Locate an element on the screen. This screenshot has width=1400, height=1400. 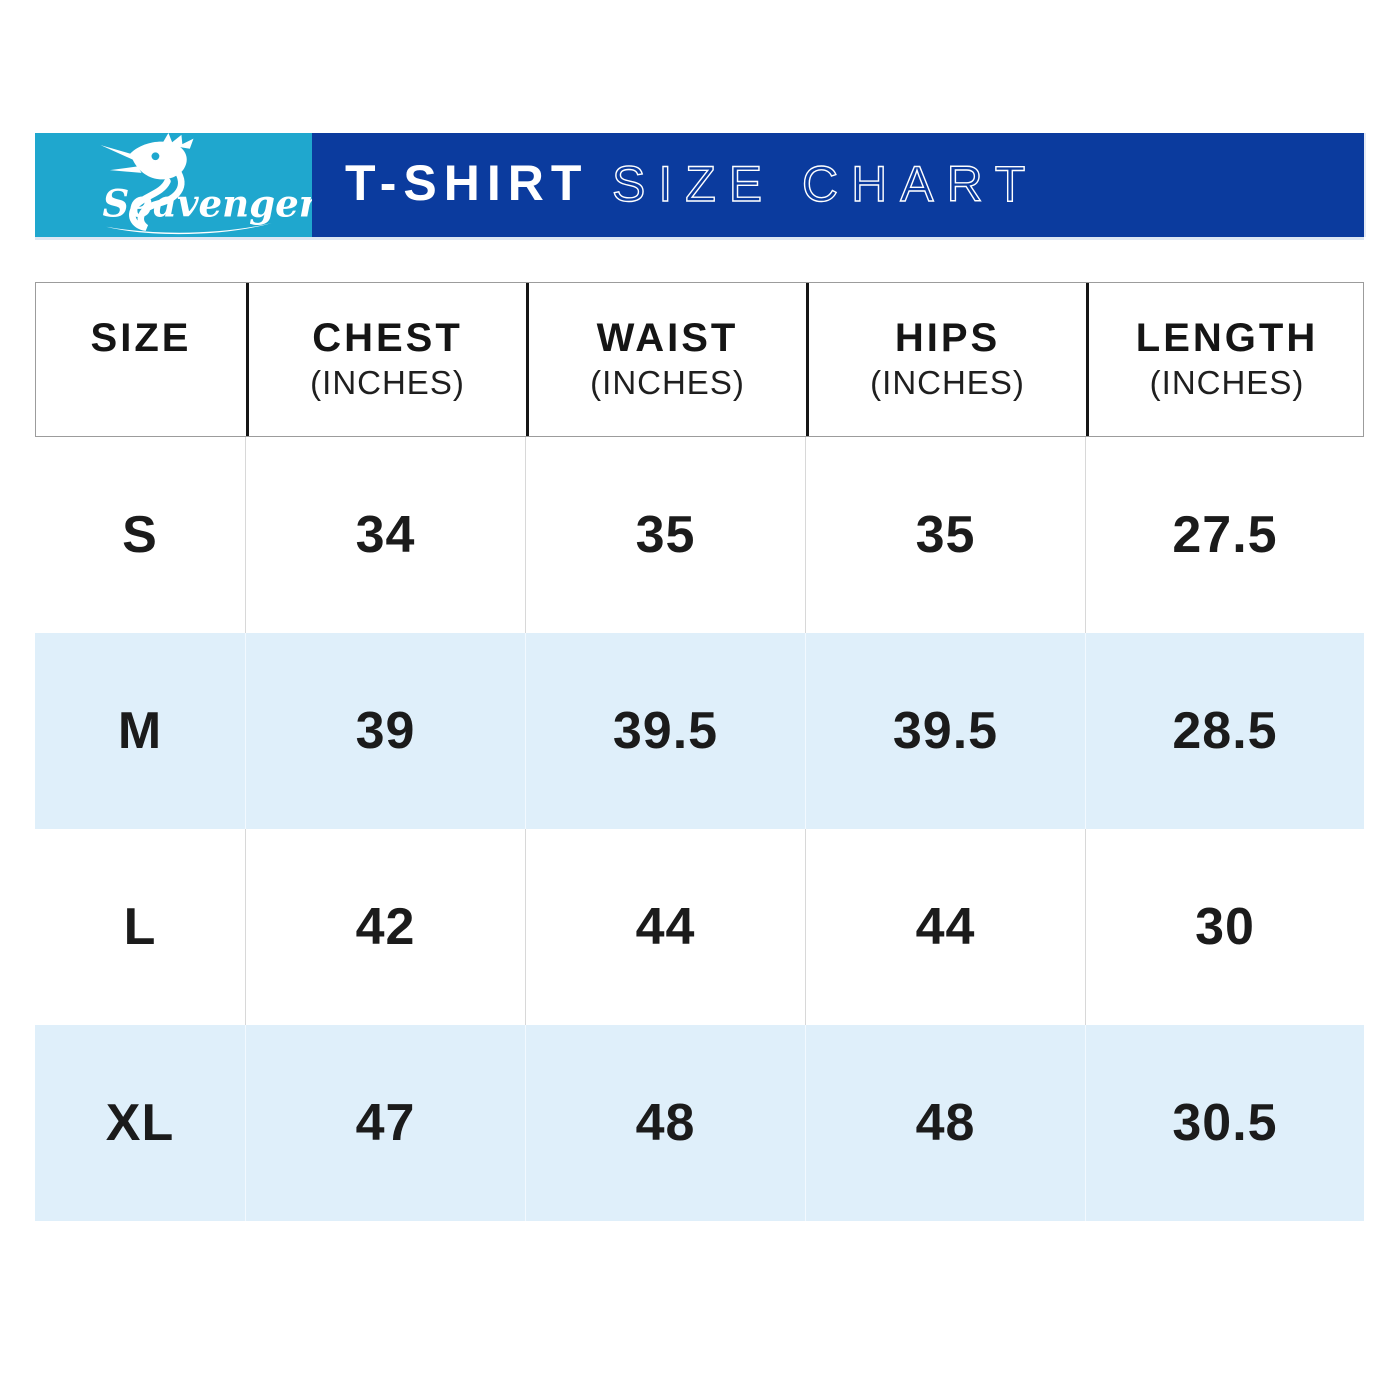
chest-cell: 39 is located at coordinates (385, 731).